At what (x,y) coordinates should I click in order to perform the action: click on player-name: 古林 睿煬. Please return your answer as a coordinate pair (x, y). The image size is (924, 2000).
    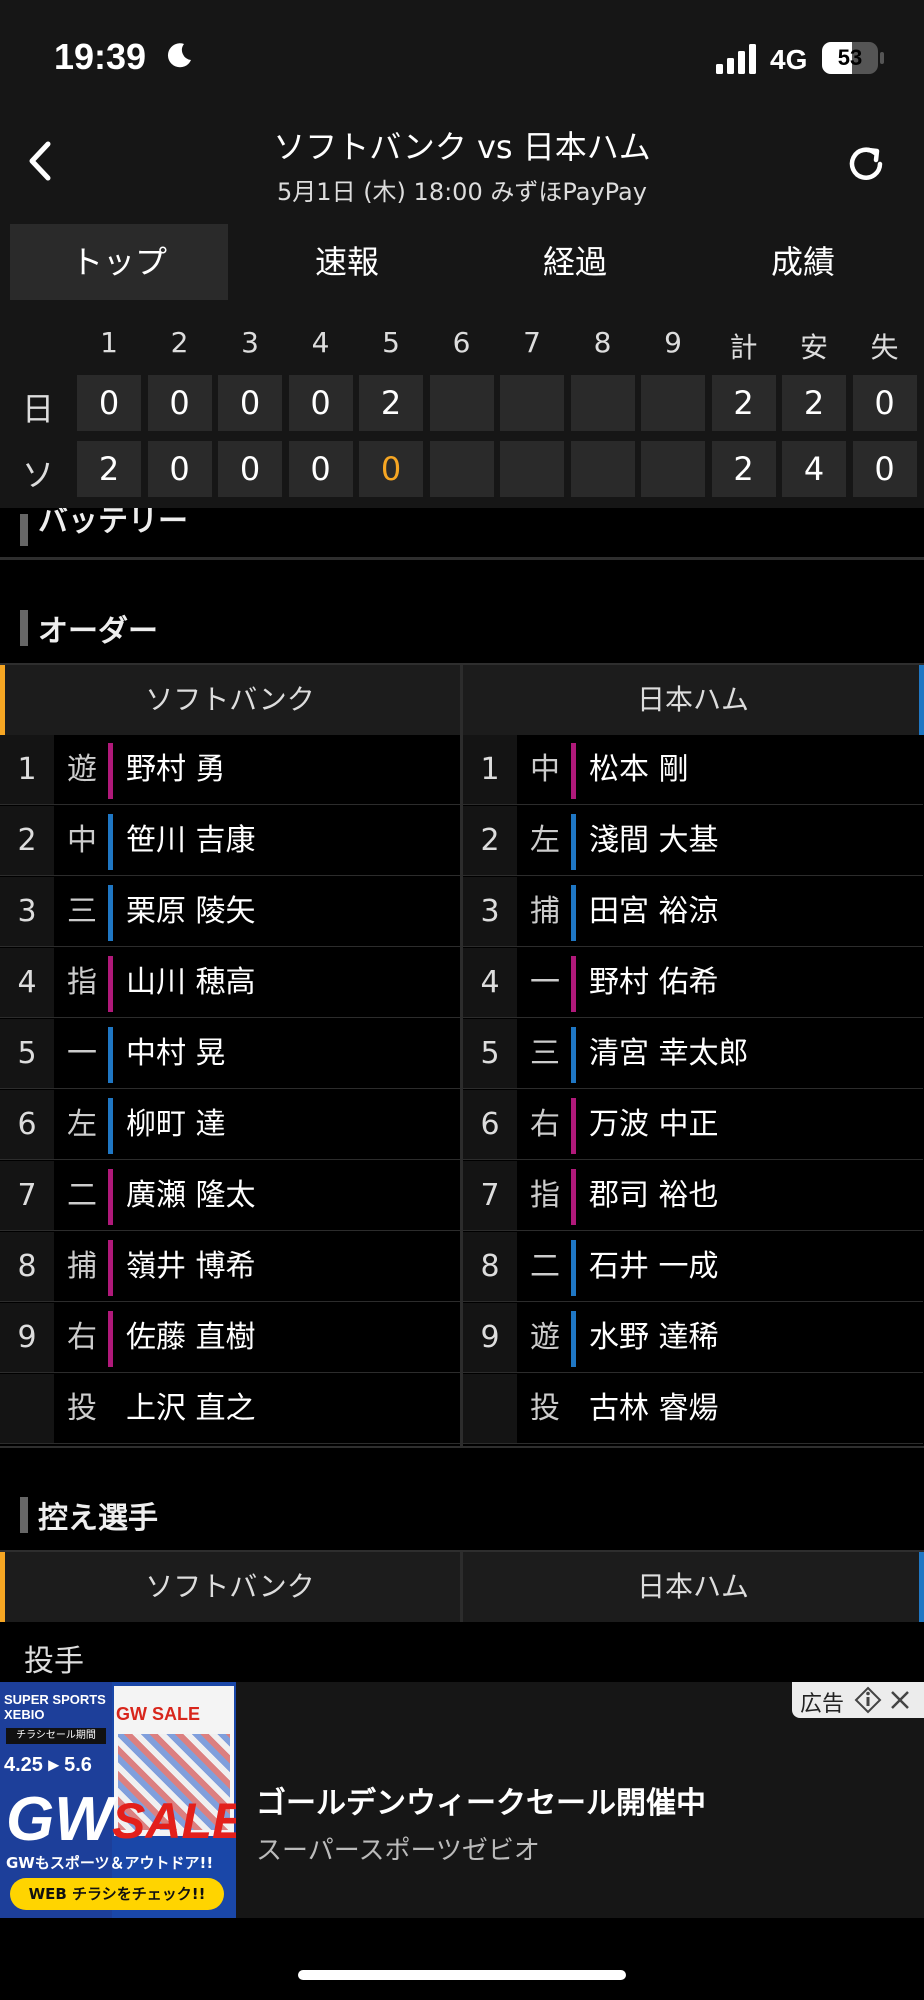
    Looking at the image, I should click on (654, 1408).